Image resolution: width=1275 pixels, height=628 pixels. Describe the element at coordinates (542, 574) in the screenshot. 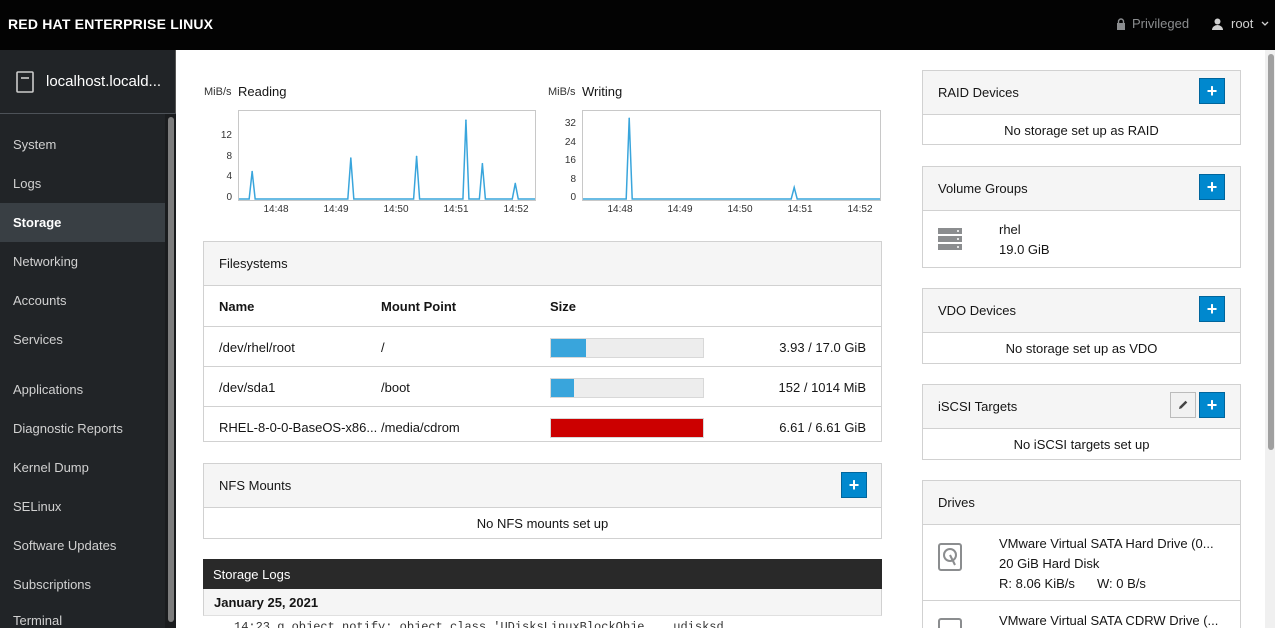

I see `storage-logs-title: Storage Logs` at that location.